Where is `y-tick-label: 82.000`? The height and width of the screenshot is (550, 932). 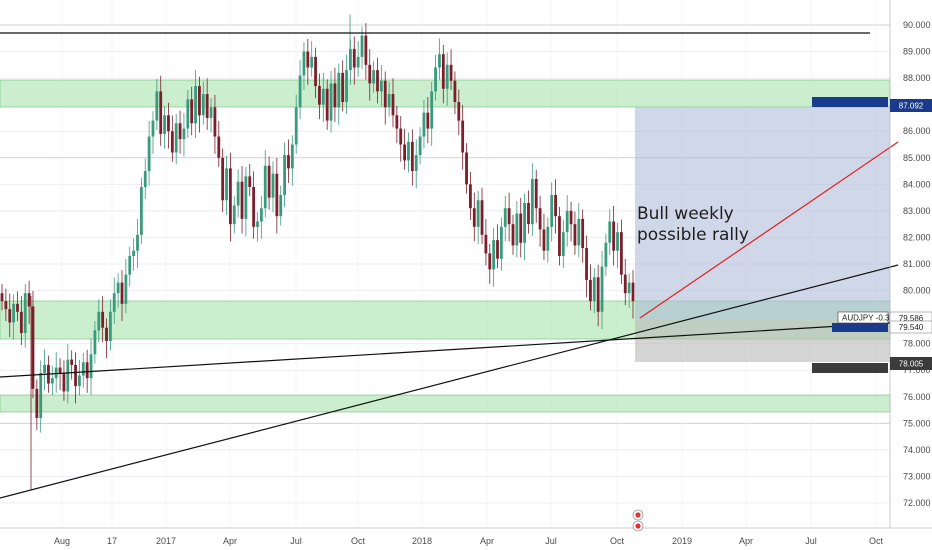 y-tick-label: 82.000 is located at coordinates (917, 237).